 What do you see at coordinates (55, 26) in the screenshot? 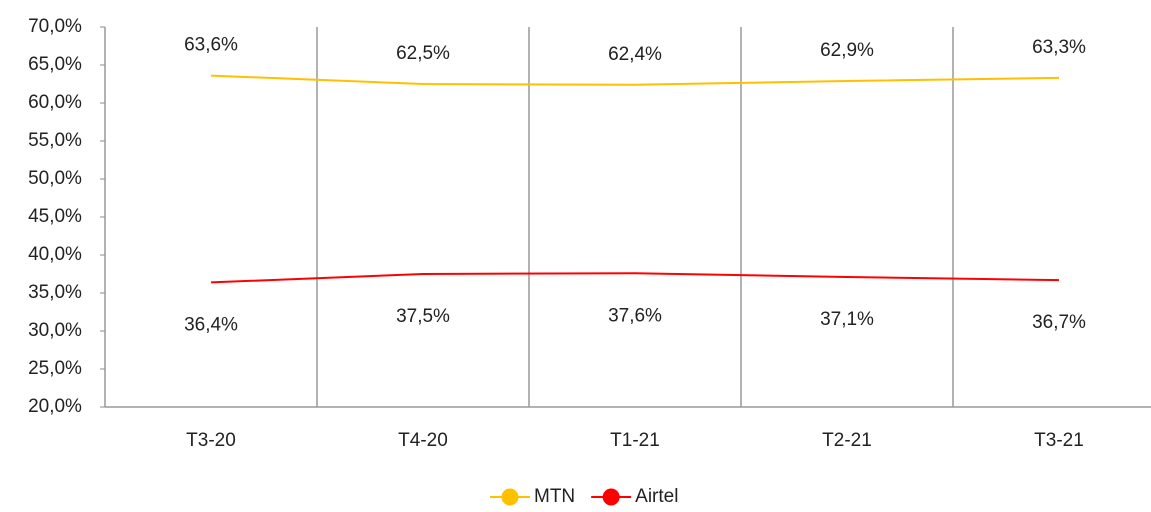
I see `y-tick-label: 70,0%` at bounding box center [55, 26].